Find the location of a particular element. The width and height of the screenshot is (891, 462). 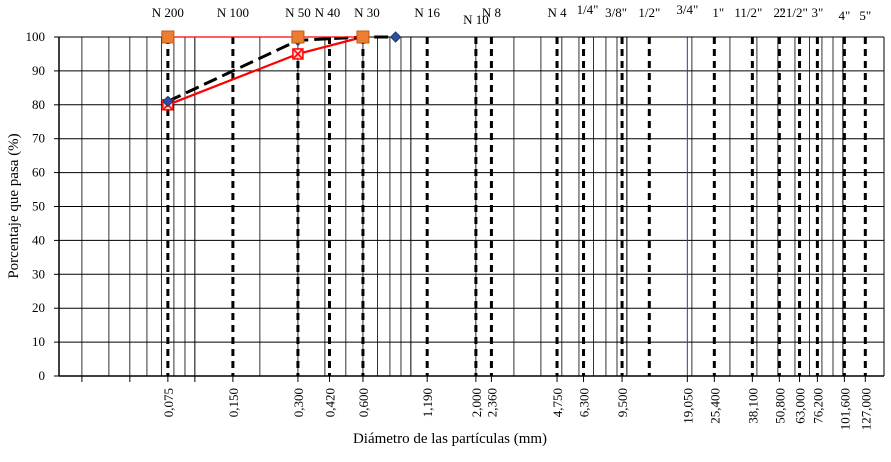

x-tick-label: 0,150 is located at coordinates (233, 402).